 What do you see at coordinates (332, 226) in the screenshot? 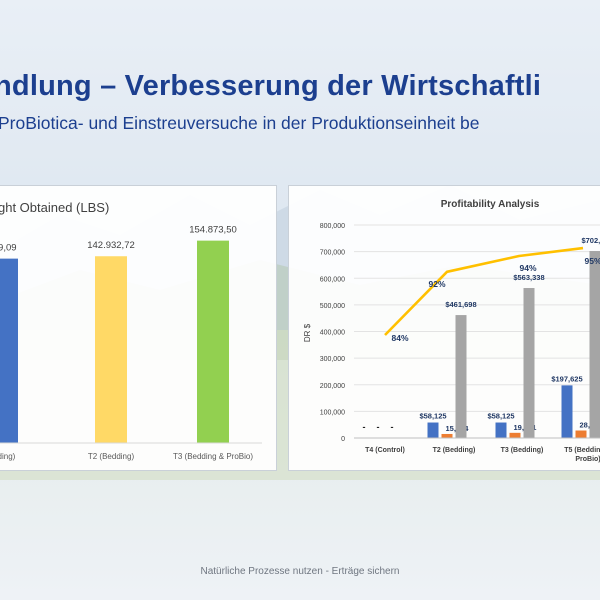
I see `y-tick-label-8: 800,000` at bounding box center [332, 226].